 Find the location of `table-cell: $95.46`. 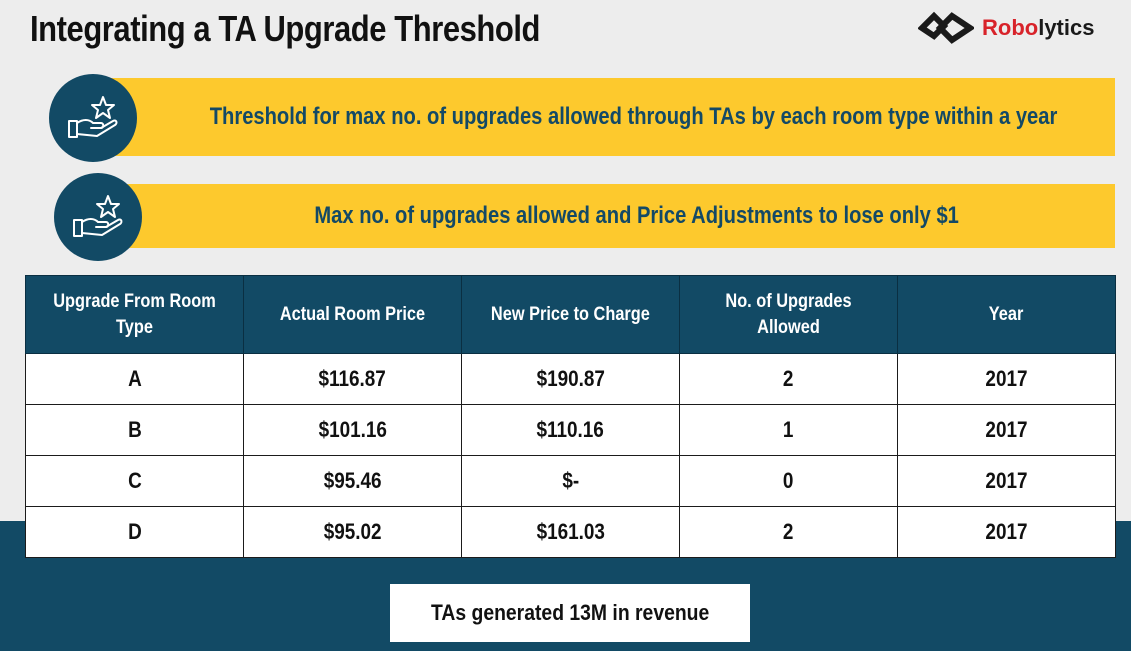

table-cell: $95.46 is located at coordinates (352, 481).